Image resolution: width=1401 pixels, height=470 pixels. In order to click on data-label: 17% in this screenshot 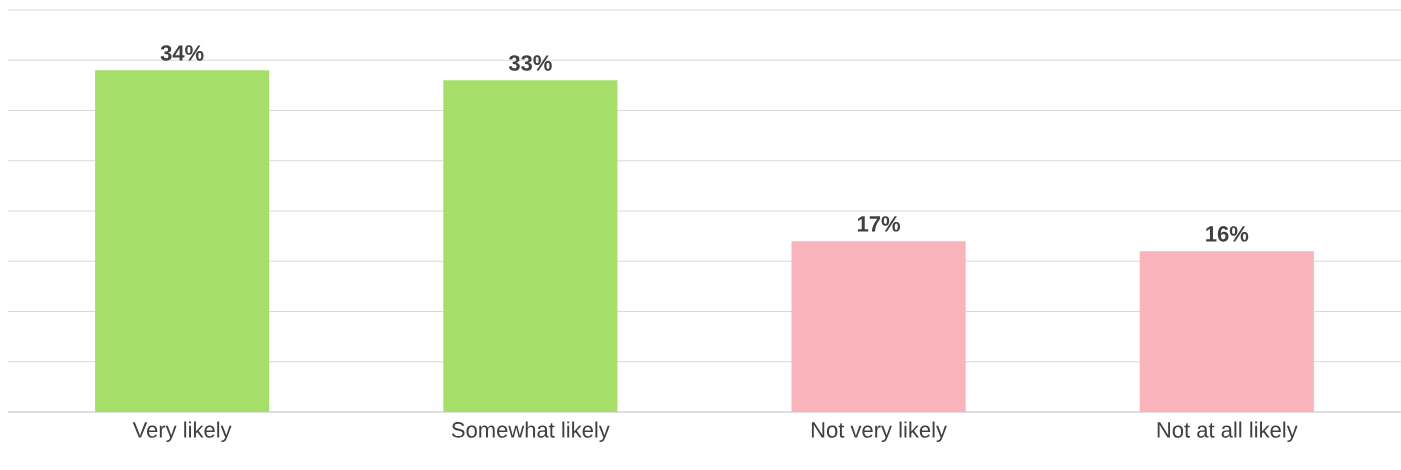, I will do `click(879, 224)`.